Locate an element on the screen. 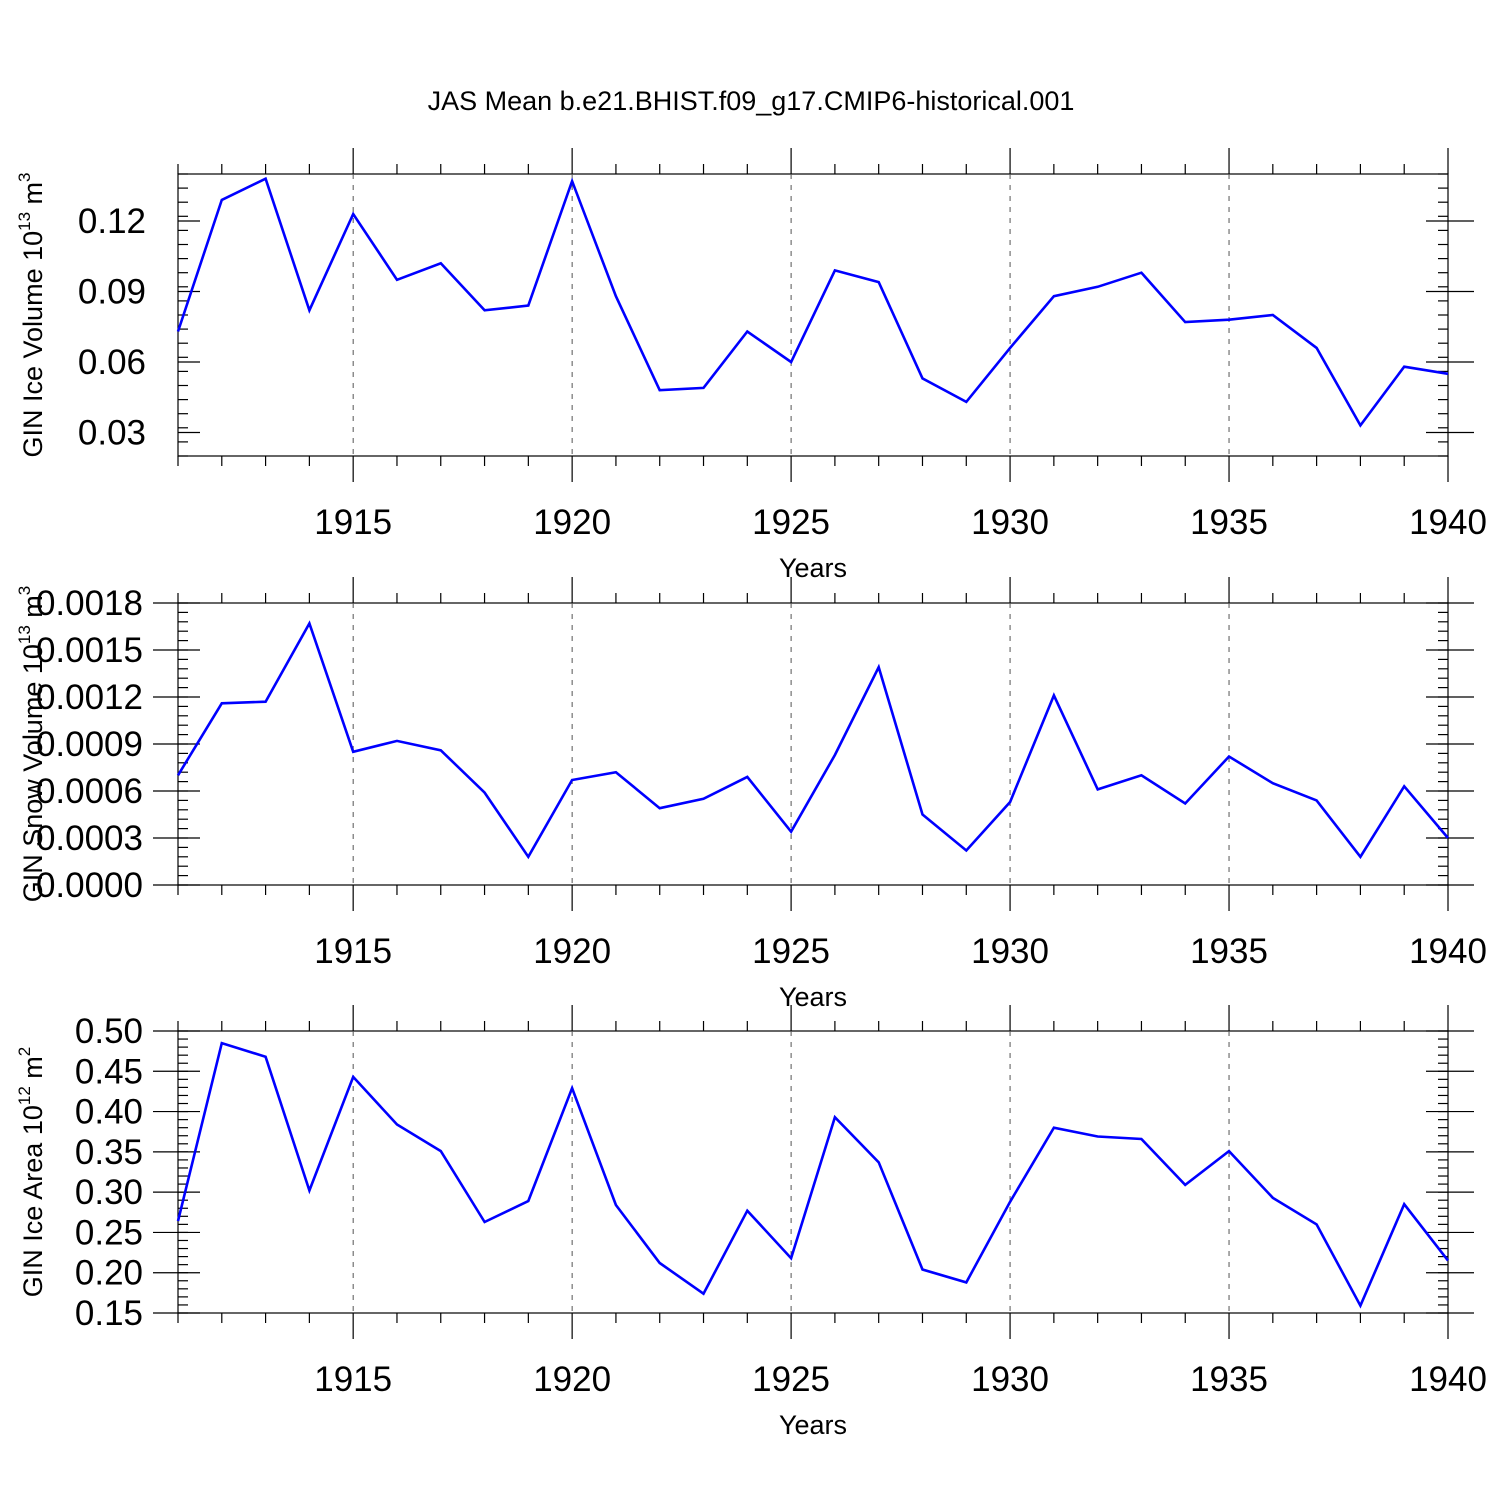 This screenshot has width=1500, height=1500. y-axis-label: GIN Snow Volume 1013 m3 is located at coordinates (31, 744).